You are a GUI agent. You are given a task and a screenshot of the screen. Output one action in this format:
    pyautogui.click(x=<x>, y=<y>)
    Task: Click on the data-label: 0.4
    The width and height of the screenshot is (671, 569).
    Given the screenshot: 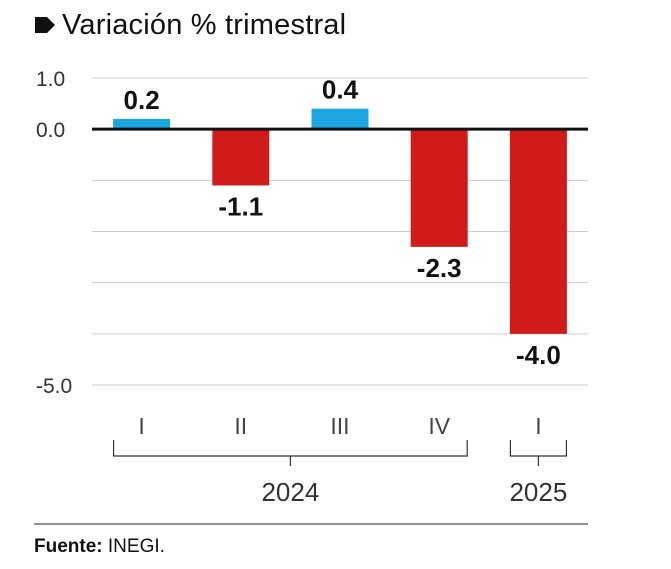 What is the action you would take?
    pyautogui.click(x=340, y=90)
    